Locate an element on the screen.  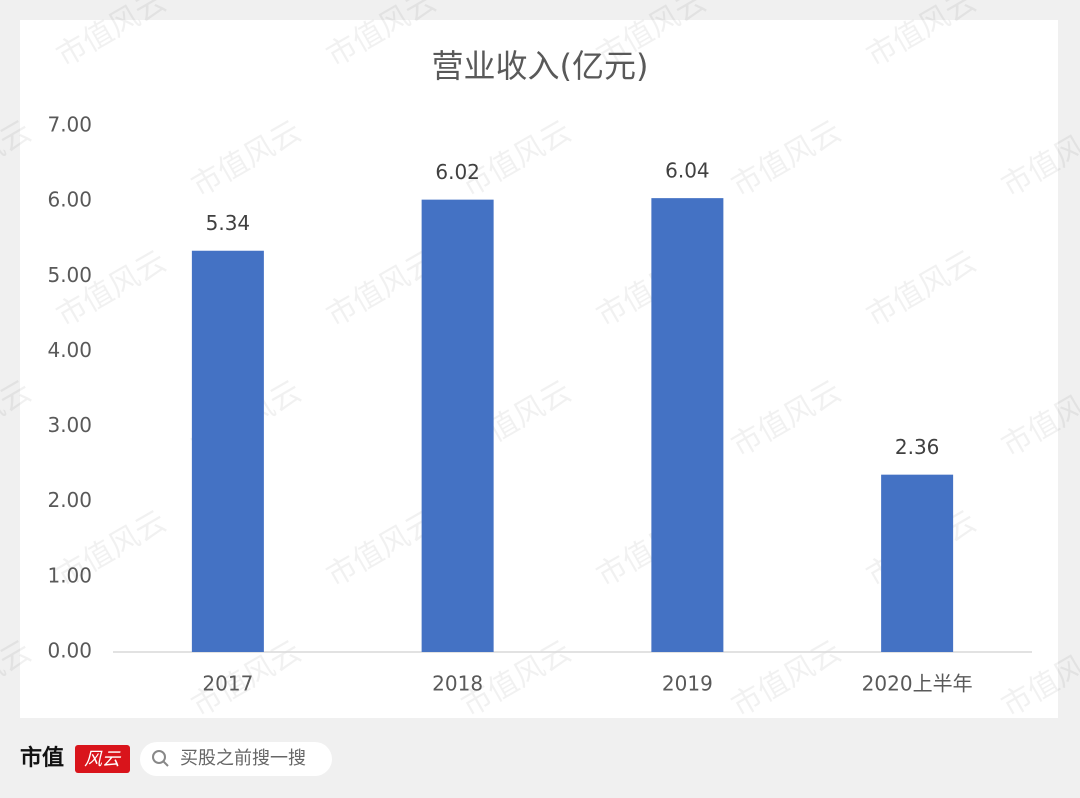
brand-badge is located at coordinates (102, 759).